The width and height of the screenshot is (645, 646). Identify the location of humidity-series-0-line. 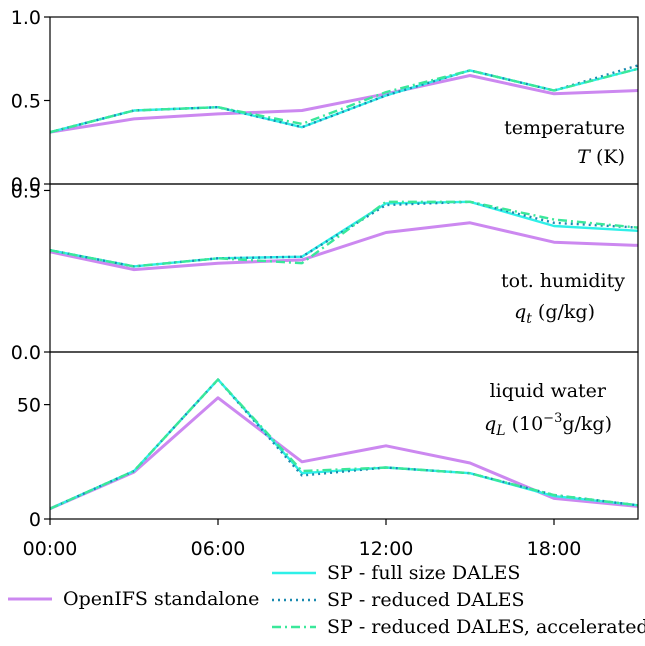
(344, 246).